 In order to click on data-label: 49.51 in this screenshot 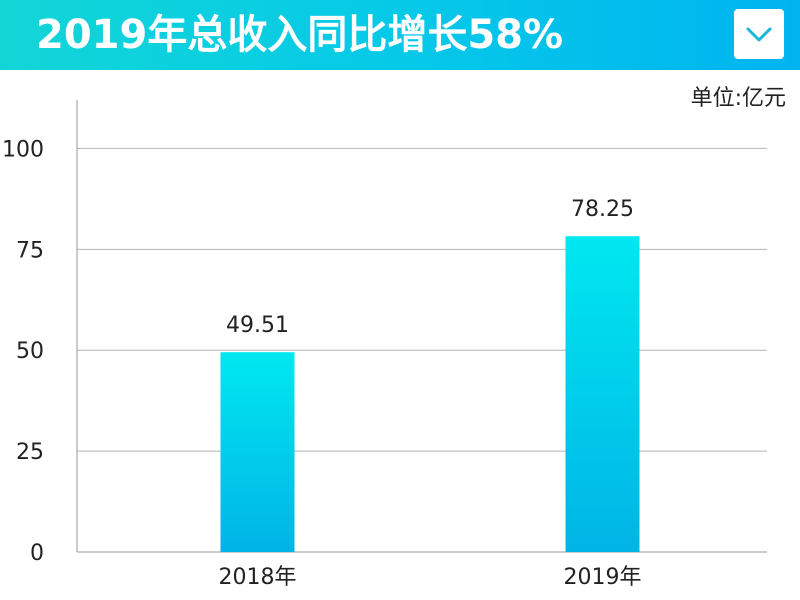, I will do `click(257, 325)`.